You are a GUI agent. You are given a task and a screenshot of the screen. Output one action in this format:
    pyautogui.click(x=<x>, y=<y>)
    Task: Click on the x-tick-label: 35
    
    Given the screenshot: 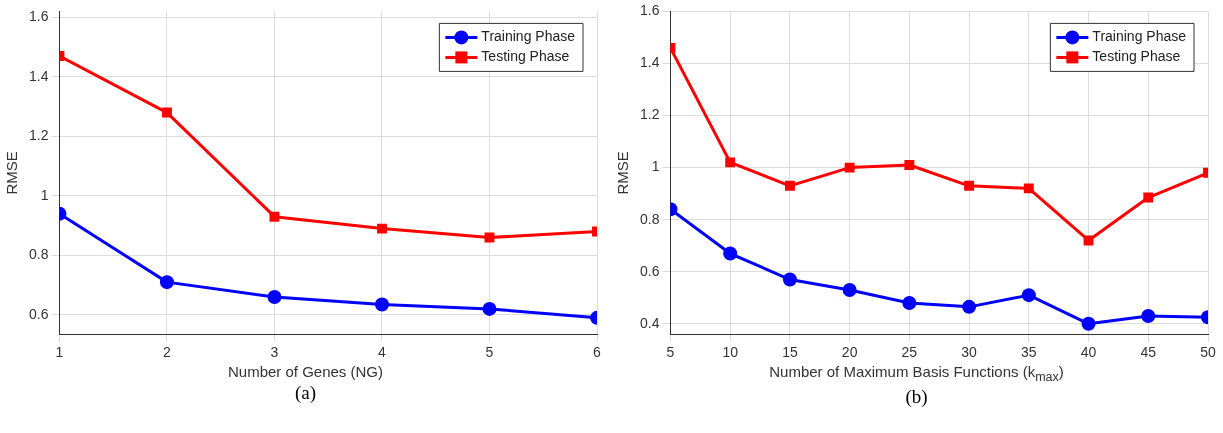 What is the action you would take?
    pyautogui.click(x=1029, y=352)
    